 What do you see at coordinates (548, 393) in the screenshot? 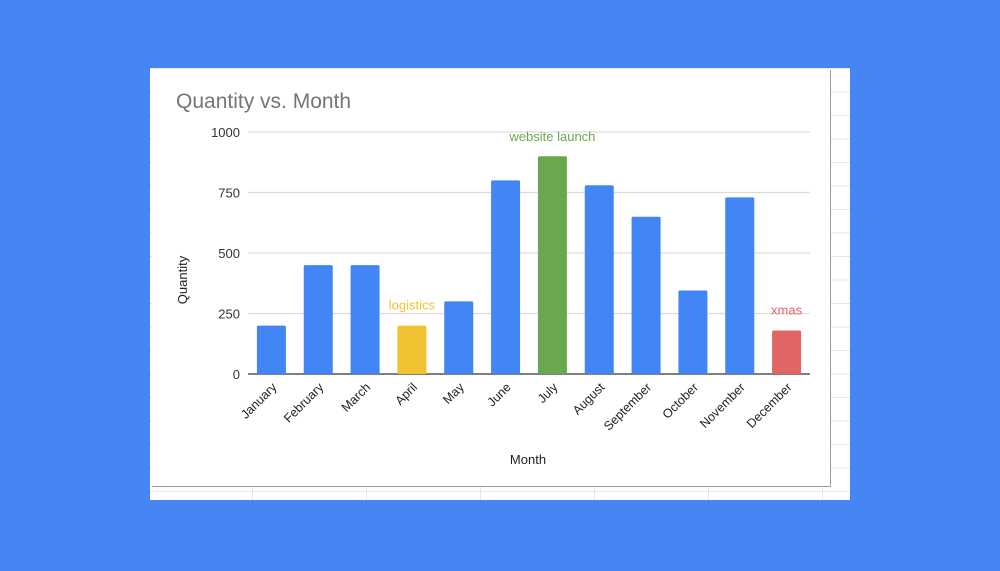
I see `x-tick-label: July` at bounding box center [548, 393].